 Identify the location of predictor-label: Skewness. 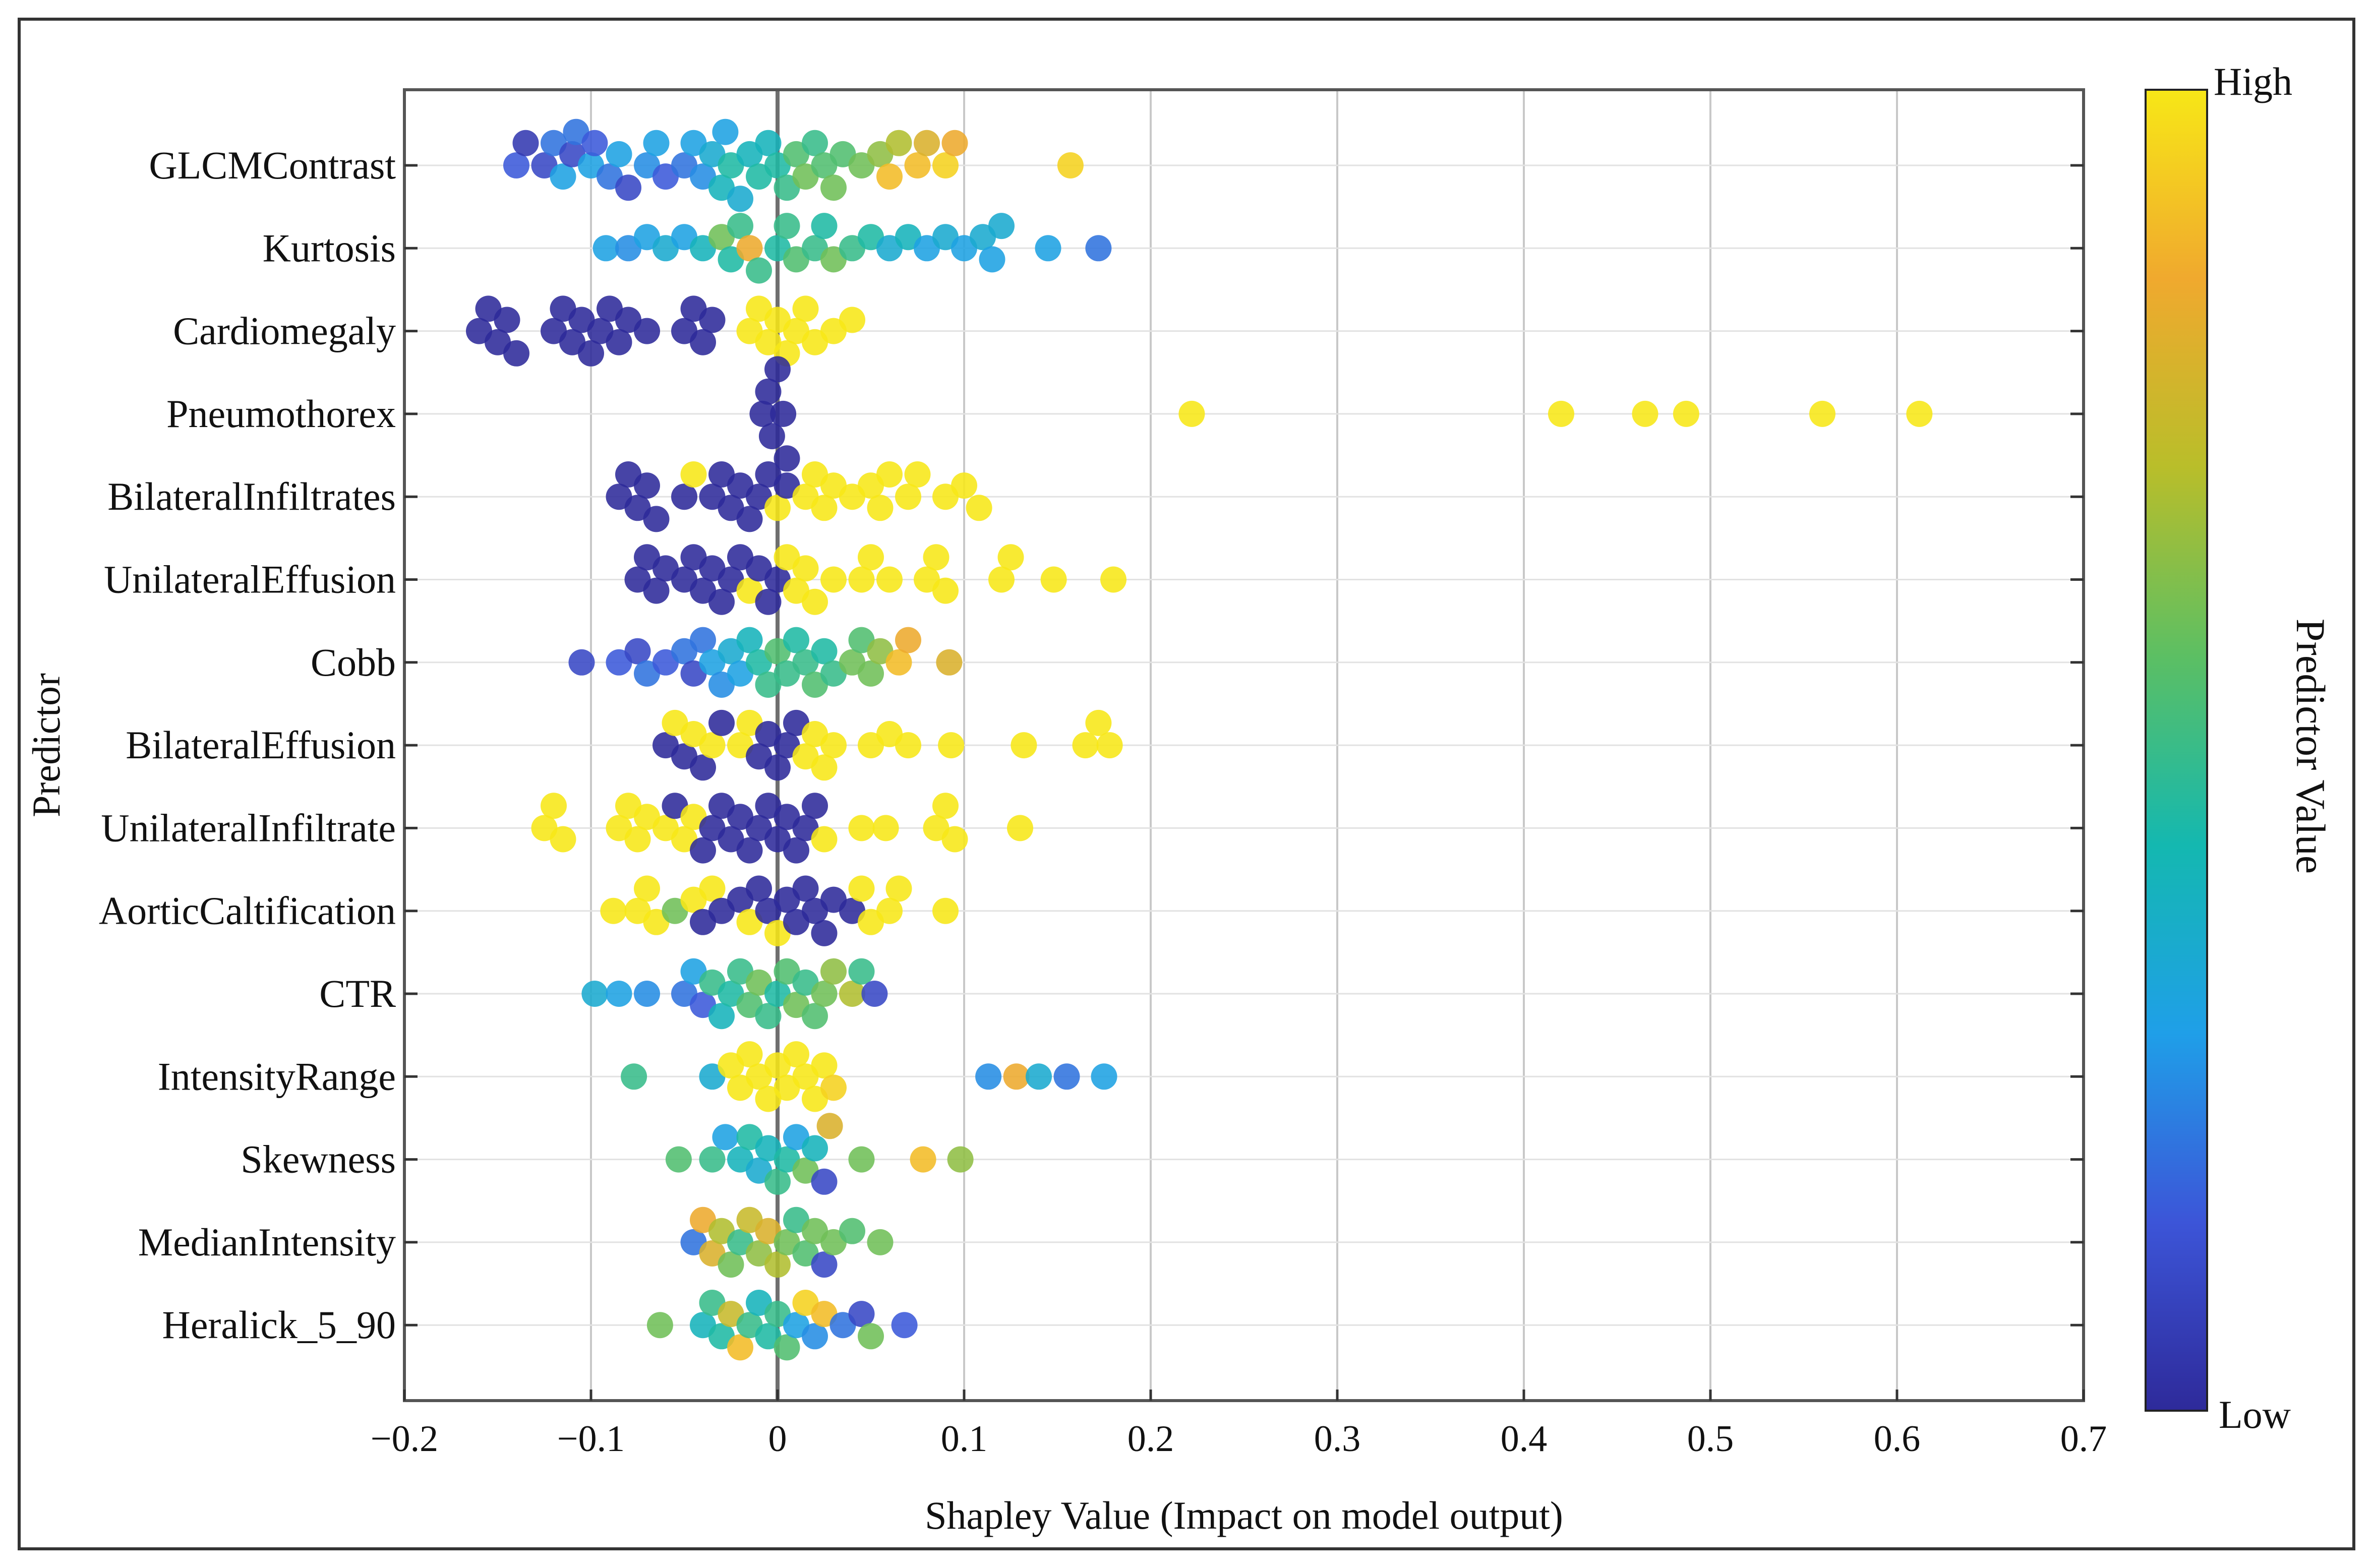
(318, 1159).